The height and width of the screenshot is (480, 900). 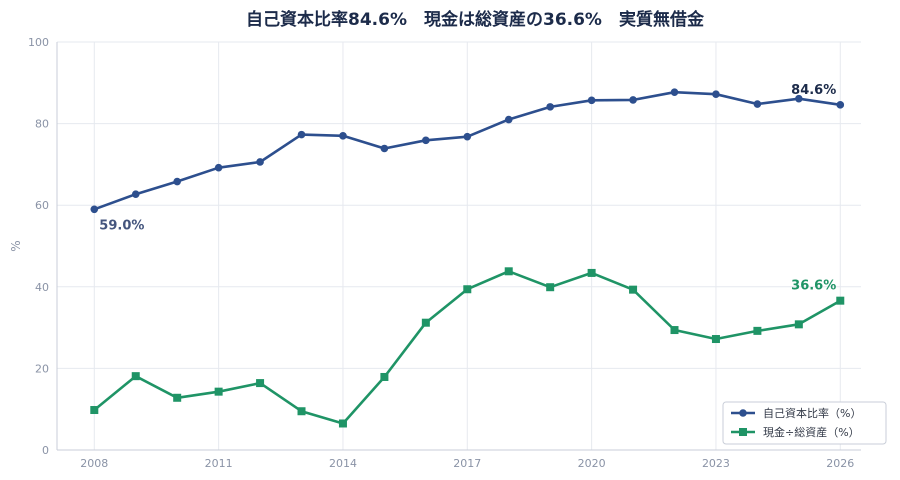 What do you see at coordinates (121, 225) in the screenshot?
I see `data-annotation: 59.0%` at bounding box center [121, 225].